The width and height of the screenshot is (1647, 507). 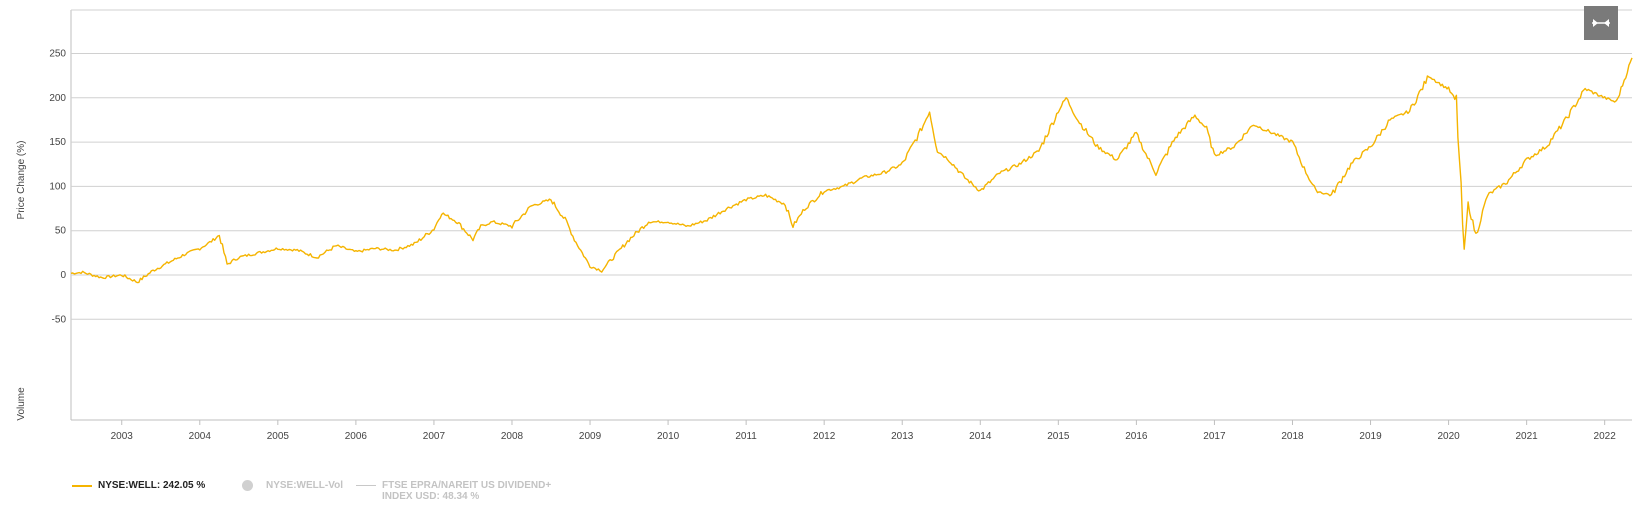 What do you see at coordinates (902, 436) in the screenshot?
I see `x-tick-label: 2013` at bounding box center [902, 436].